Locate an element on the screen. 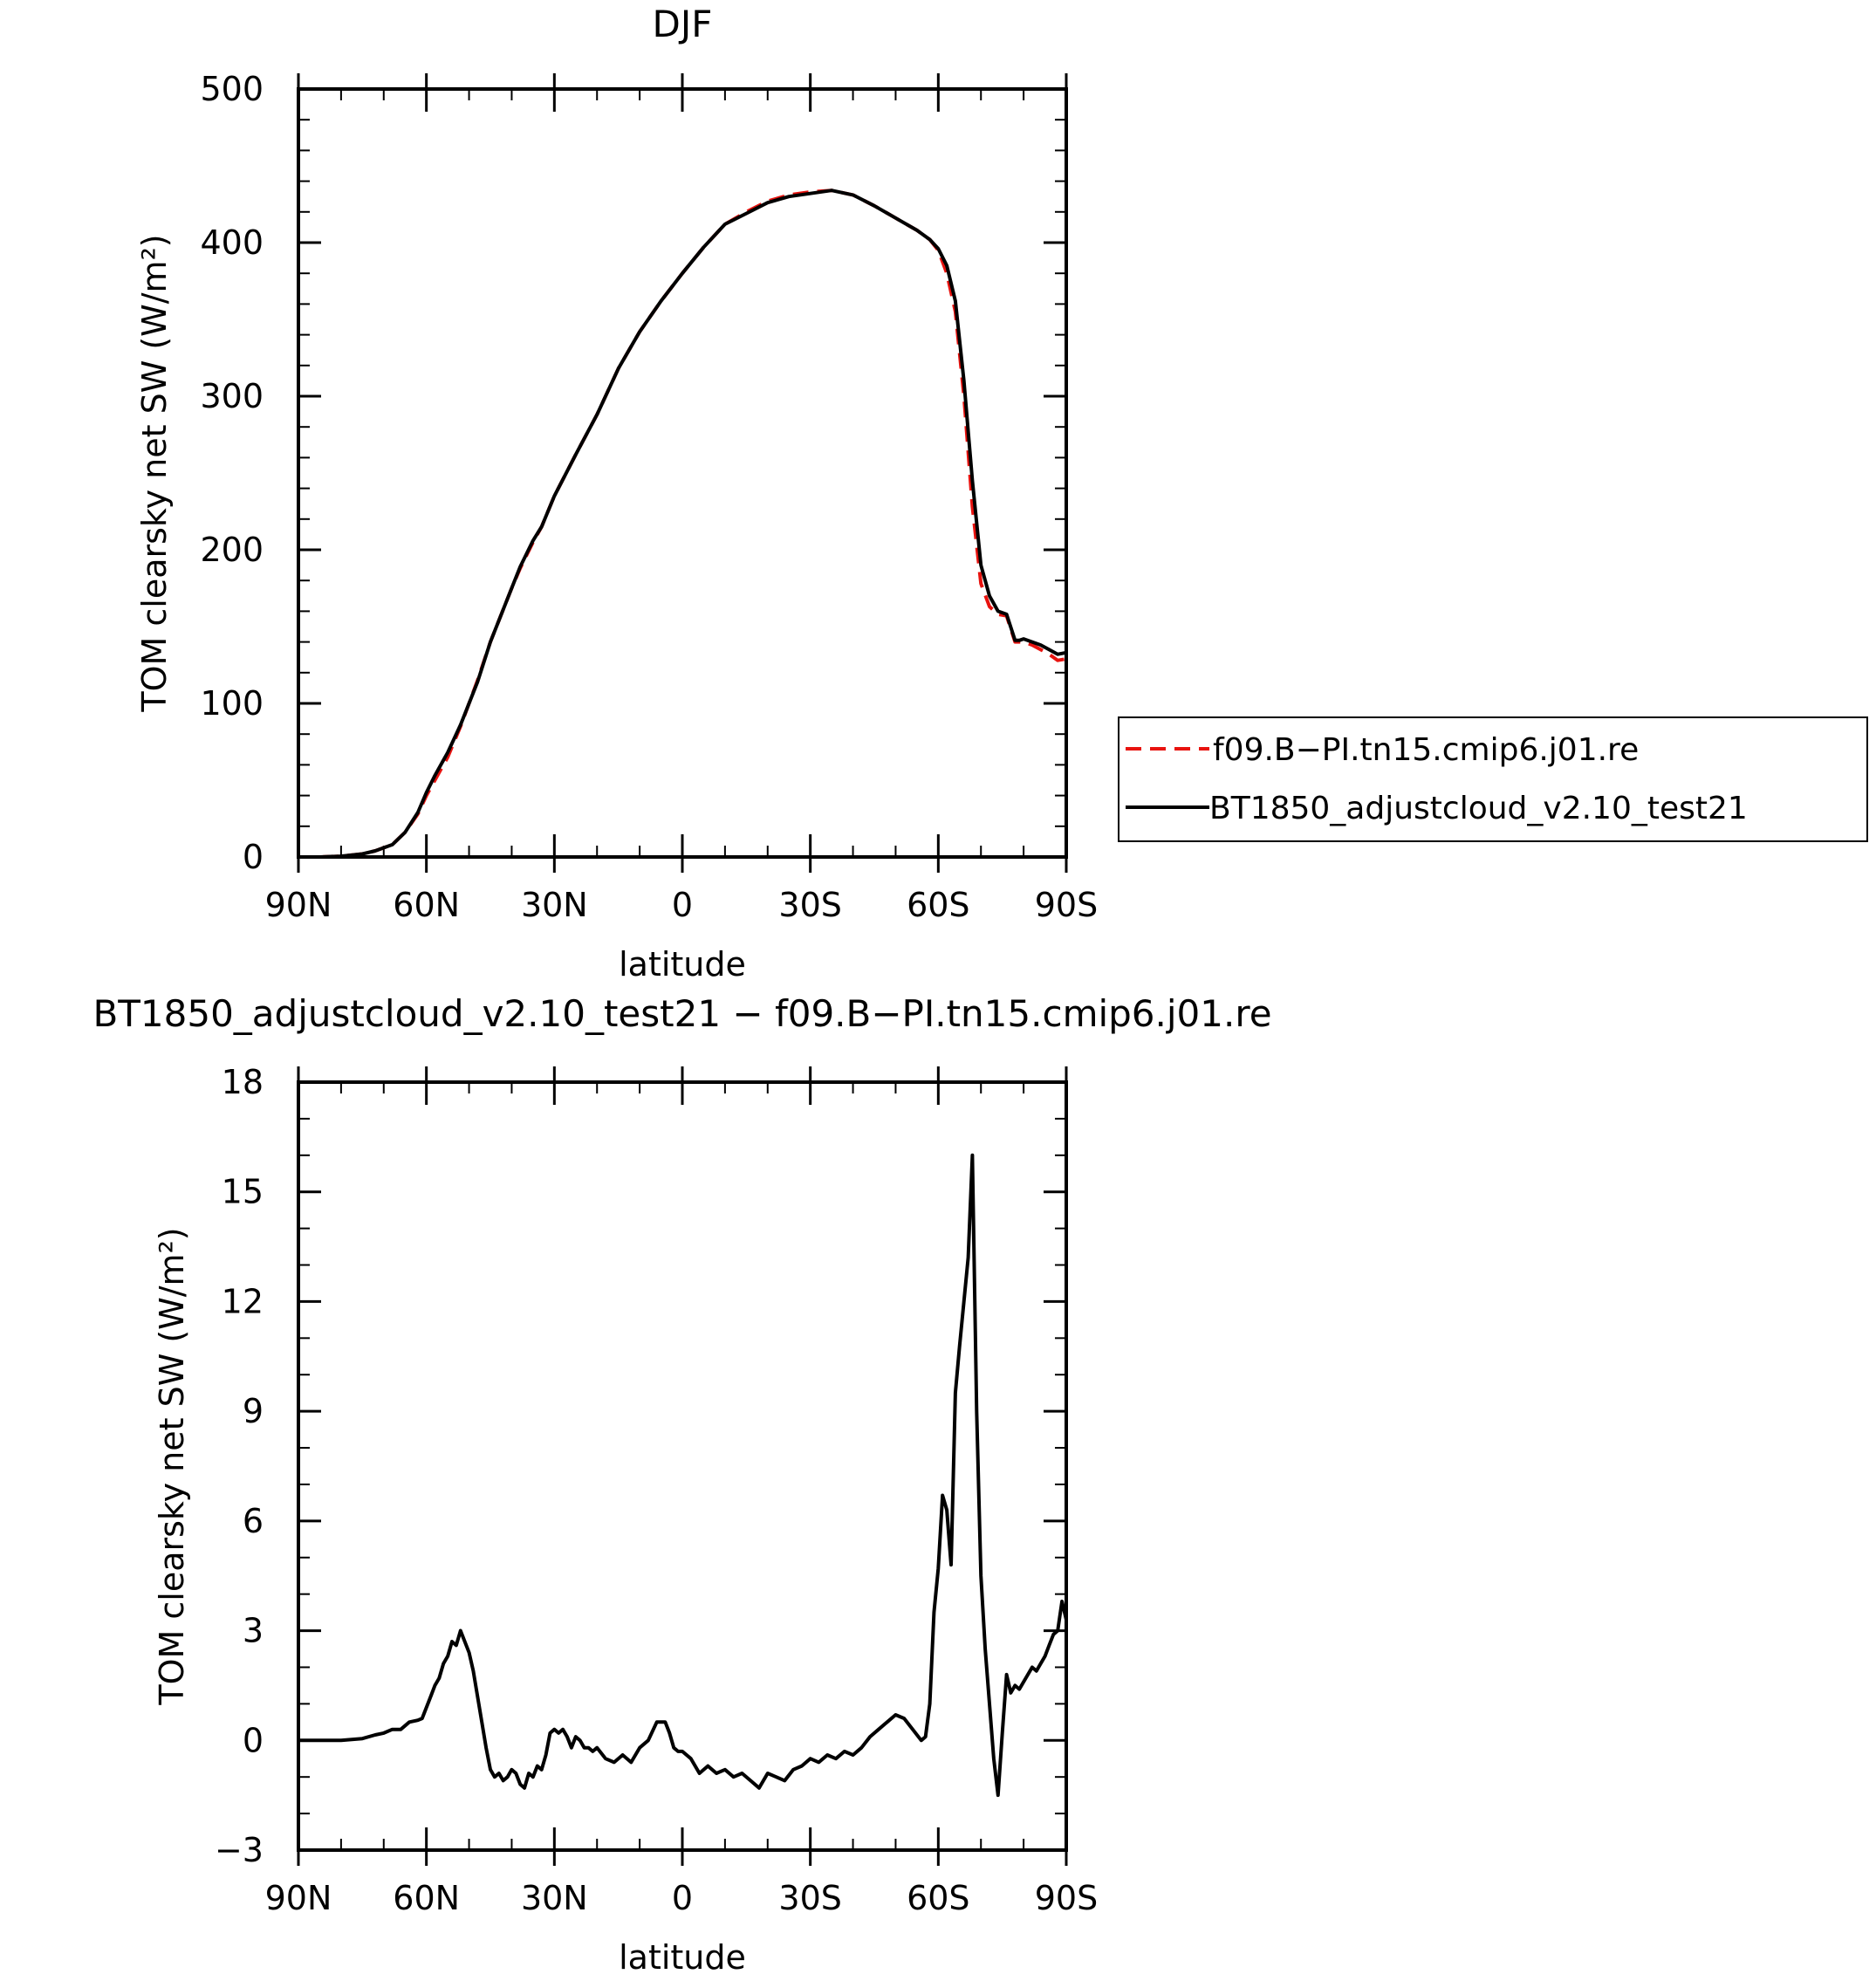 This screenshot has width=1876, height=1981. y-tick-label: 9 is located at coordinates (253, 1411).